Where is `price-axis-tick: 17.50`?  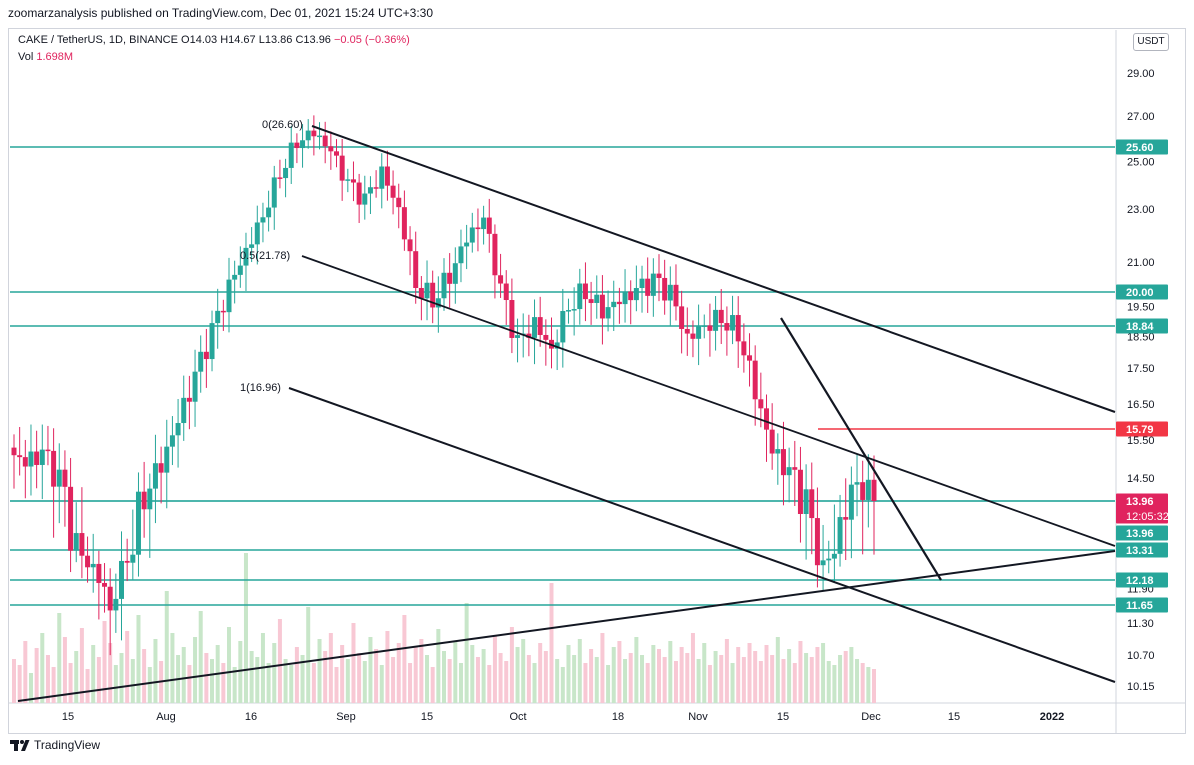
price-axis-tick: 17.50 is located at coordinates (1141, 369).